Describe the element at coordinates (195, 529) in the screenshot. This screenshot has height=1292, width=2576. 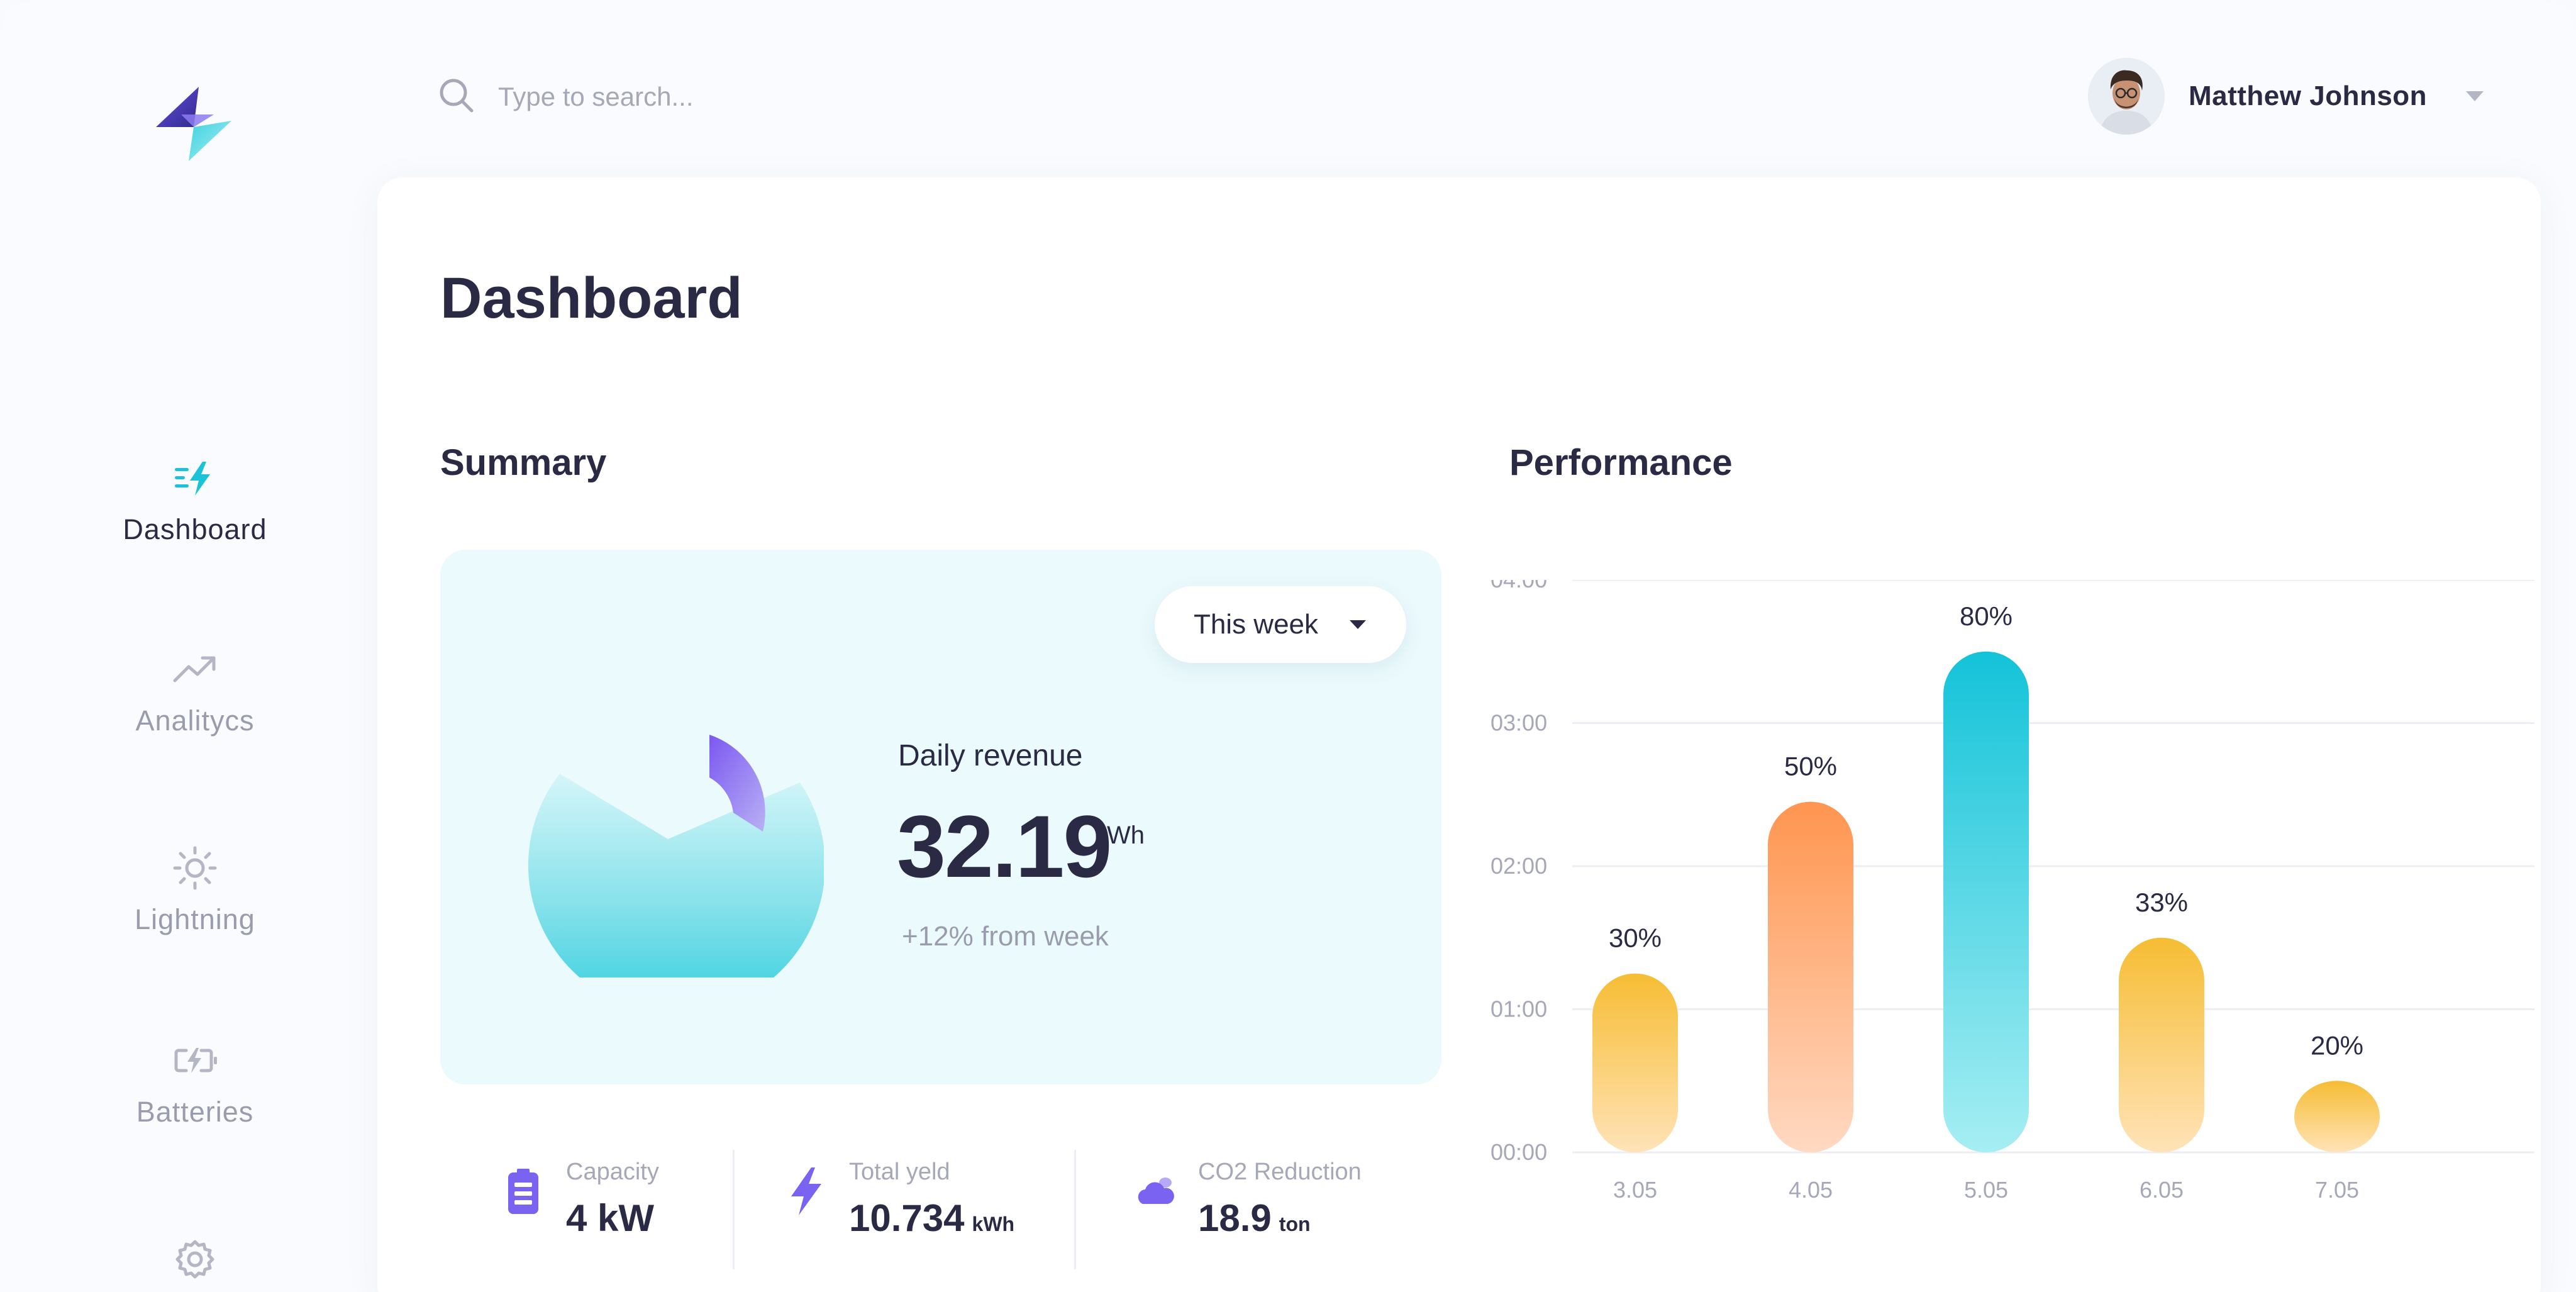
I see `sidebar-item-label: Dashboard` at that location.